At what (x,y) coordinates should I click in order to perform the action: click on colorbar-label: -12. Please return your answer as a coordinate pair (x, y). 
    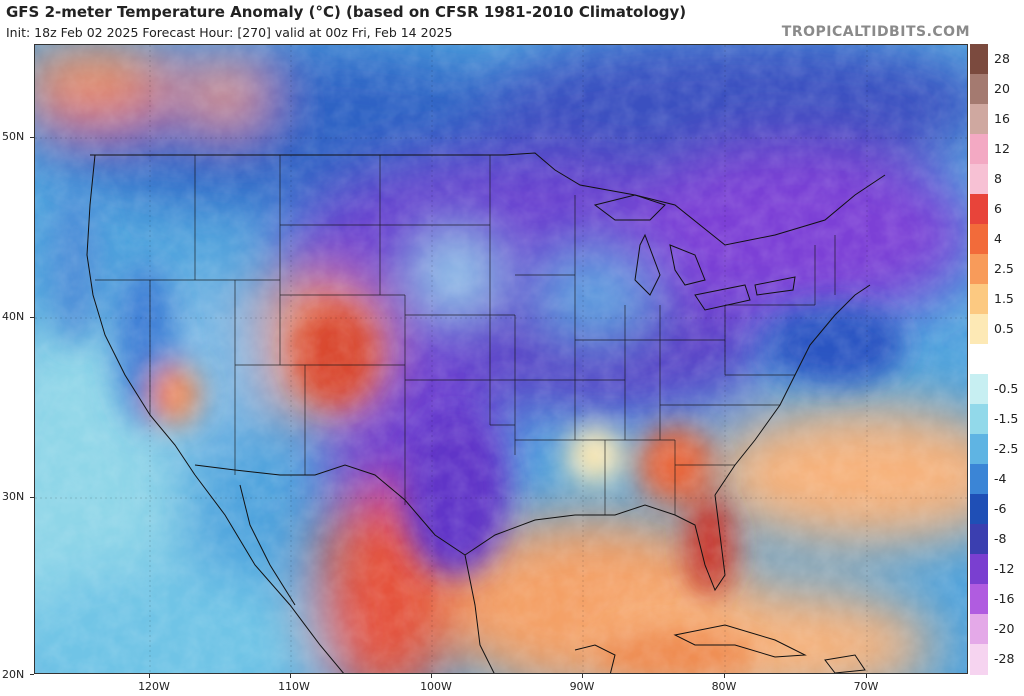
    Looking at the image, I should click on (1004, 568).